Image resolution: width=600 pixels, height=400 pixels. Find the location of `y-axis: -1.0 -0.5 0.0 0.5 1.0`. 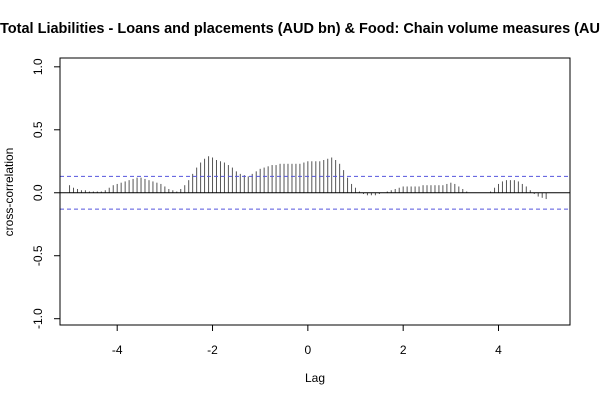

y-axis: -1.0 -0.5 0.0 0.5 1.0 is located at coordinates (46, 193).